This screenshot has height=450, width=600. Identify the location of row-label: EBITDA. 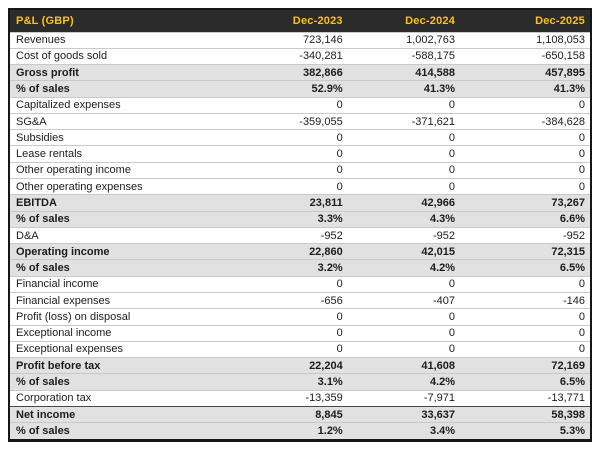
(122, 203).